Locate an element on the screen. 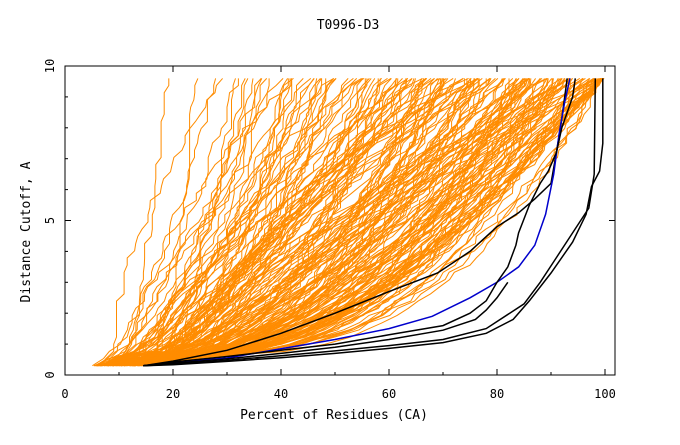 Image resolution: width=680 pixels, height=445 pixels. y-axis-label: Distance Cutoff, A is located at coordinates (26, 231).